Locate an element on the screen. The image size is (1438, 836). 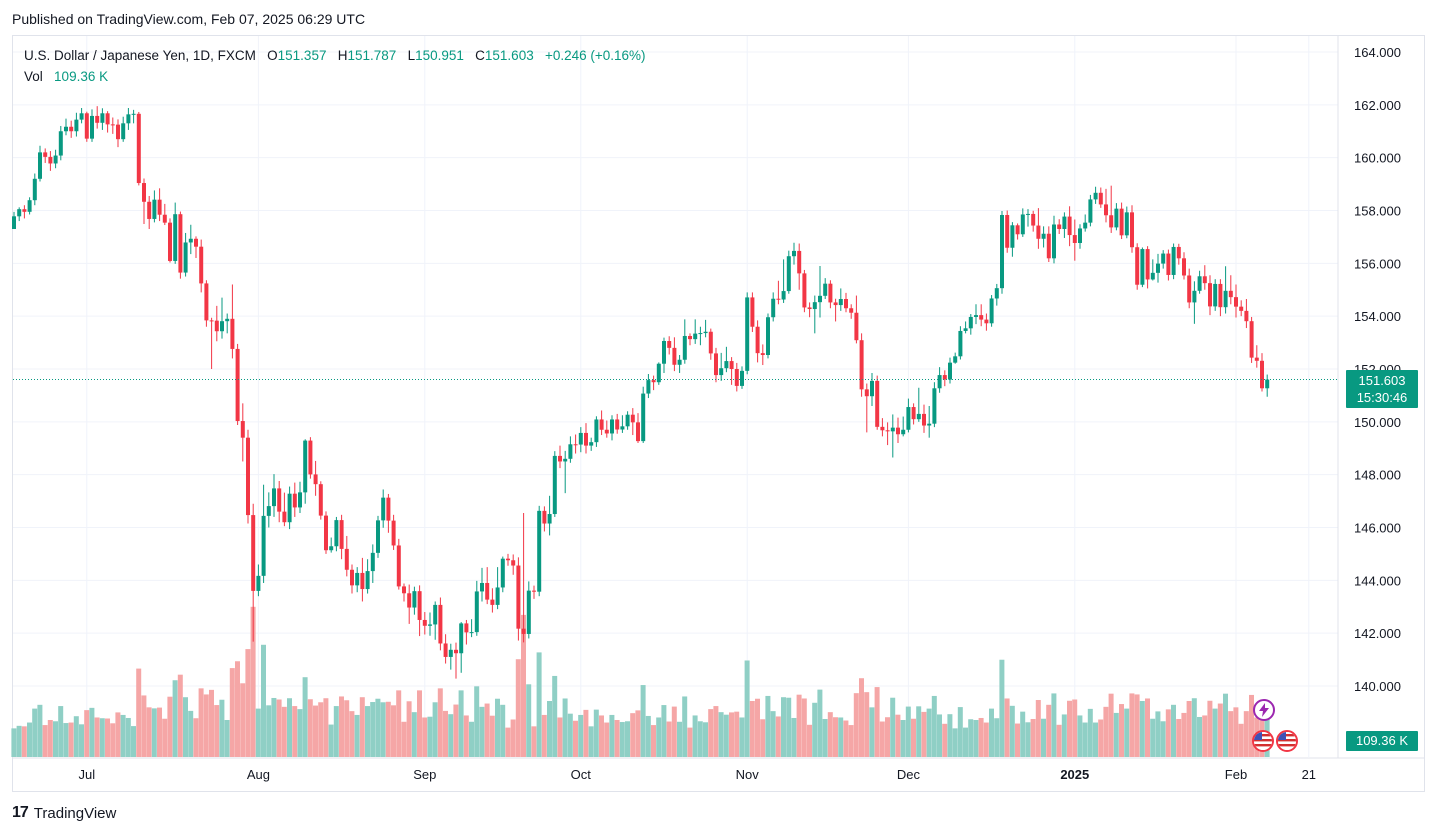
volume-value: 109.36 K is located at coordinates (81, 76).